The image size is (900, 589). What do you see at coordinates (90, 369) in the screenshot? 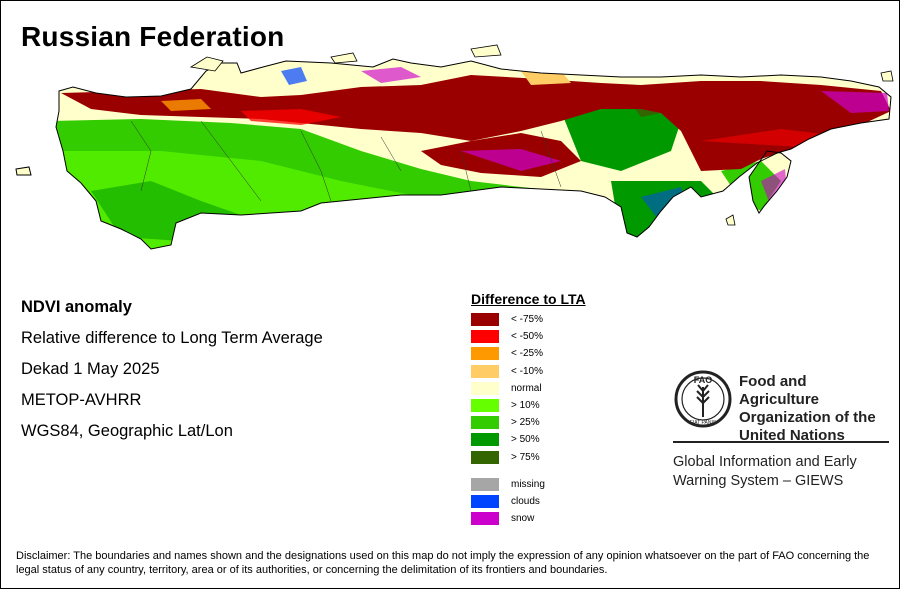
I see `period-label: Dekad 1 May 2025` at bounding box center [90, 369].